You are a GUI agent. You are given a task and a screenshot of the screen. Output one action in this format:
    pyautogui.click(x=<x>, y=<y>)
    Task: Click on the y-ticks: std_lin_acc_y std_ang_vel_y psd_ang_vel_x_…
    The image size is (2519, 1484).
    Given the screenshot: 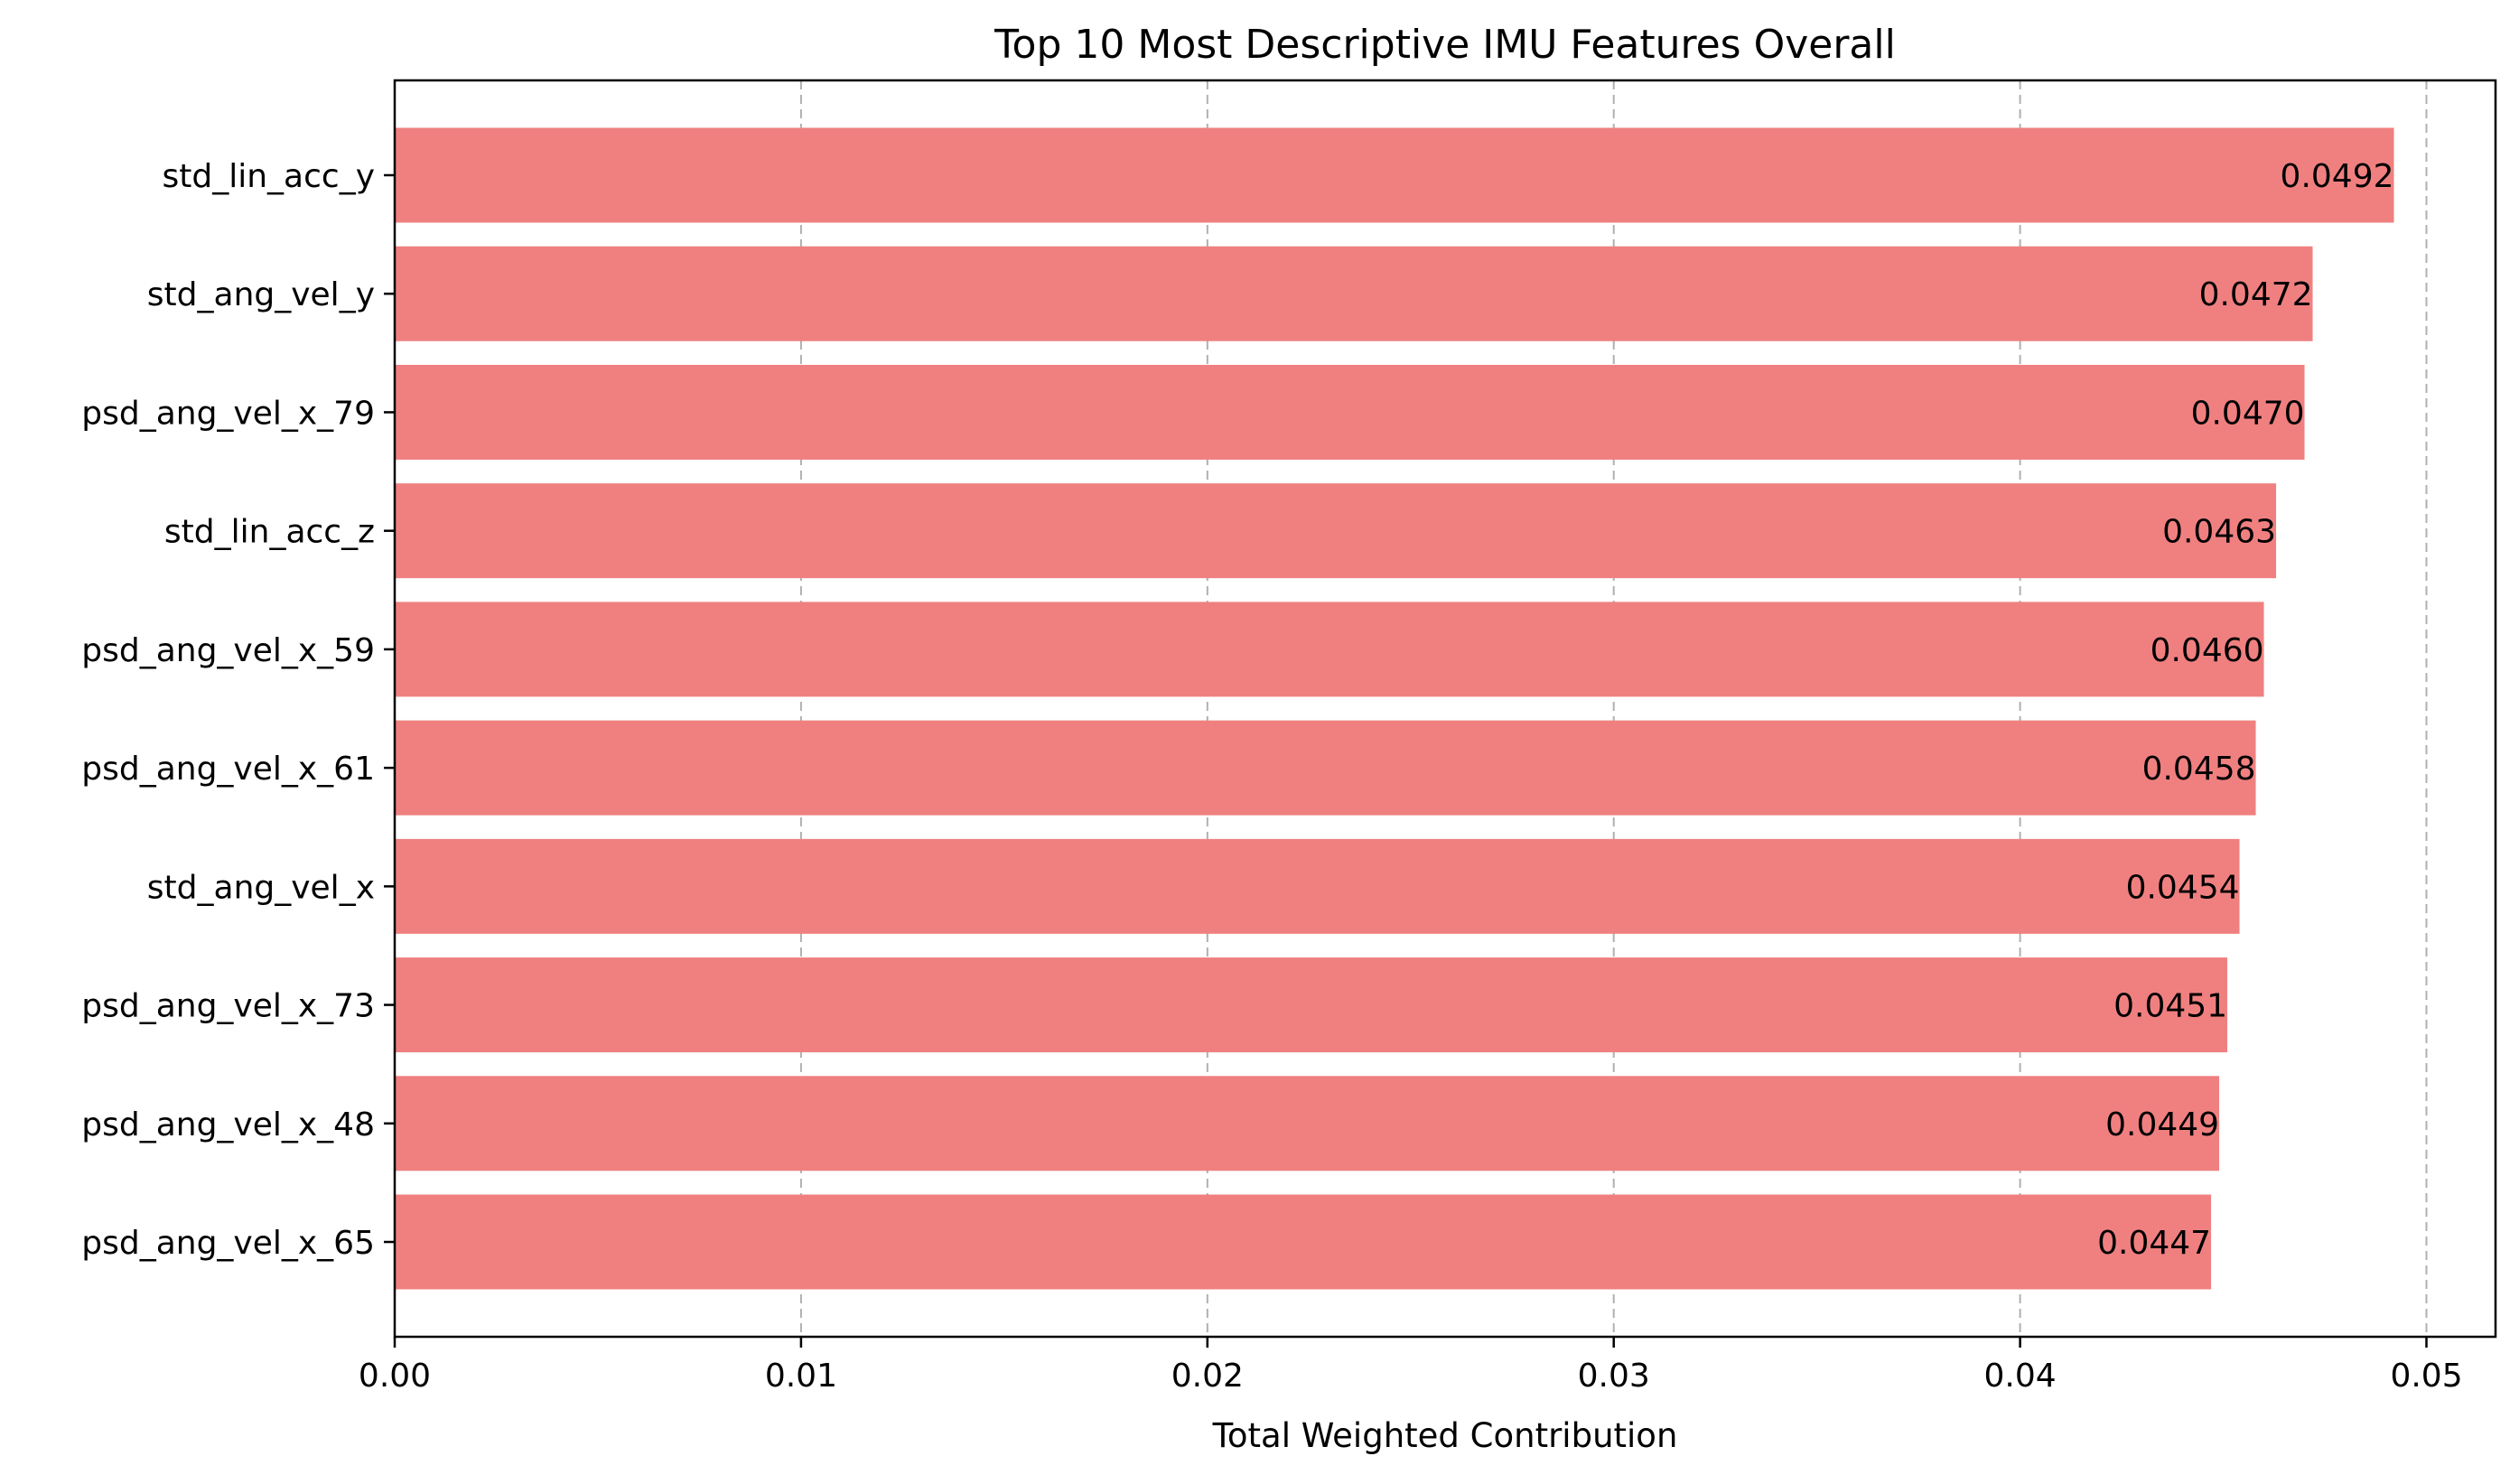 What is the action you would take?
    pyautogui.click(x=238, y=710)
    